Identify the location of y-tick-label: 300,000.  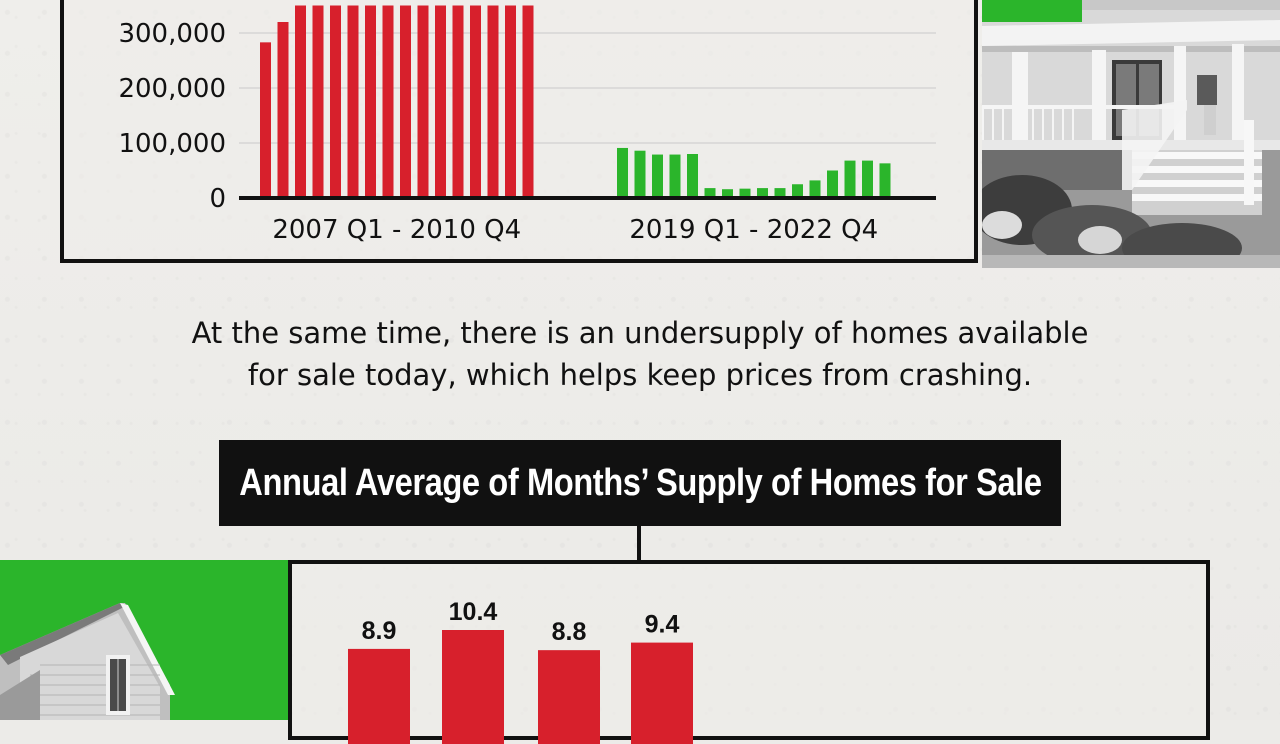
(172, 34).